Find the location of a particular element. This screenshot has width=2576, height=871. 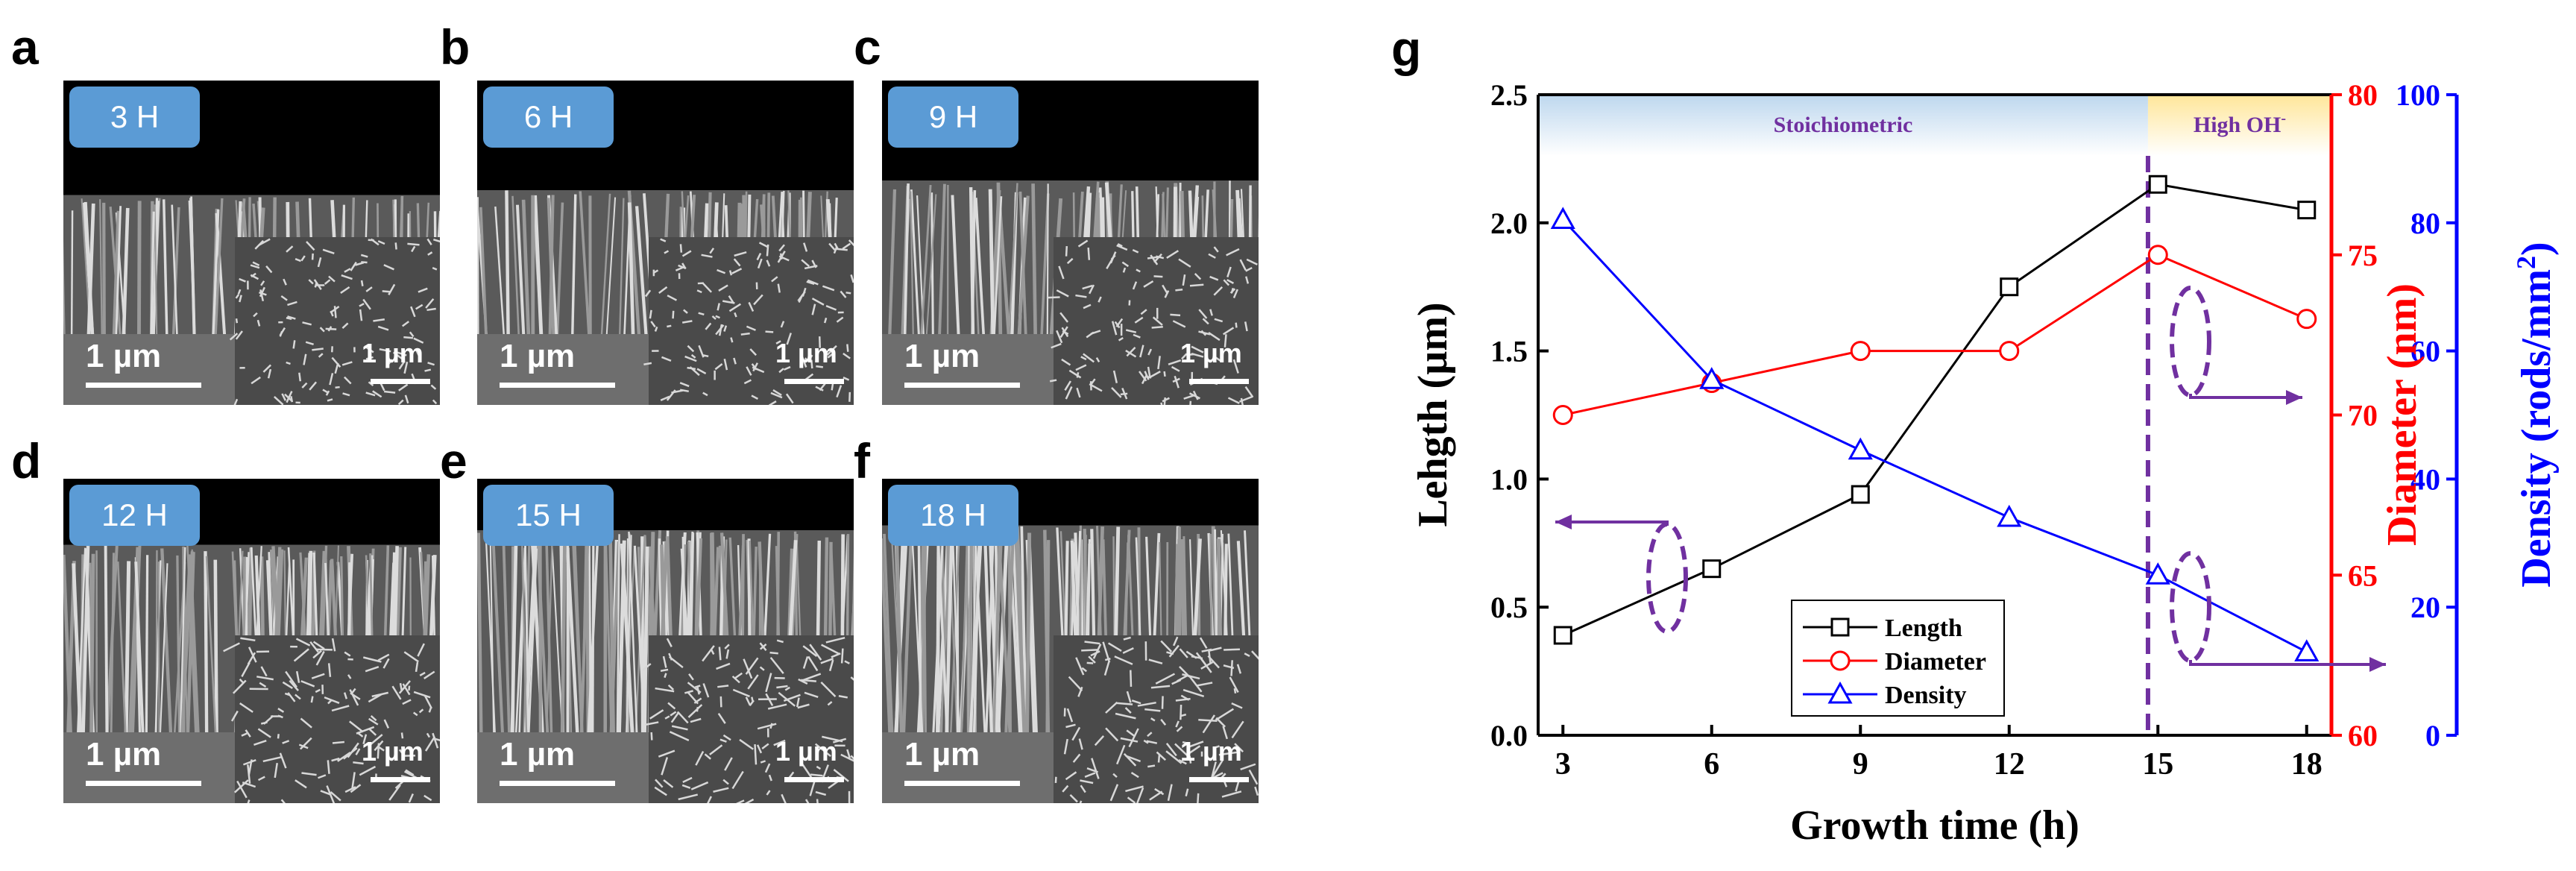

y-right2-tick-label: 0 is located at coordinates (2432, 735).